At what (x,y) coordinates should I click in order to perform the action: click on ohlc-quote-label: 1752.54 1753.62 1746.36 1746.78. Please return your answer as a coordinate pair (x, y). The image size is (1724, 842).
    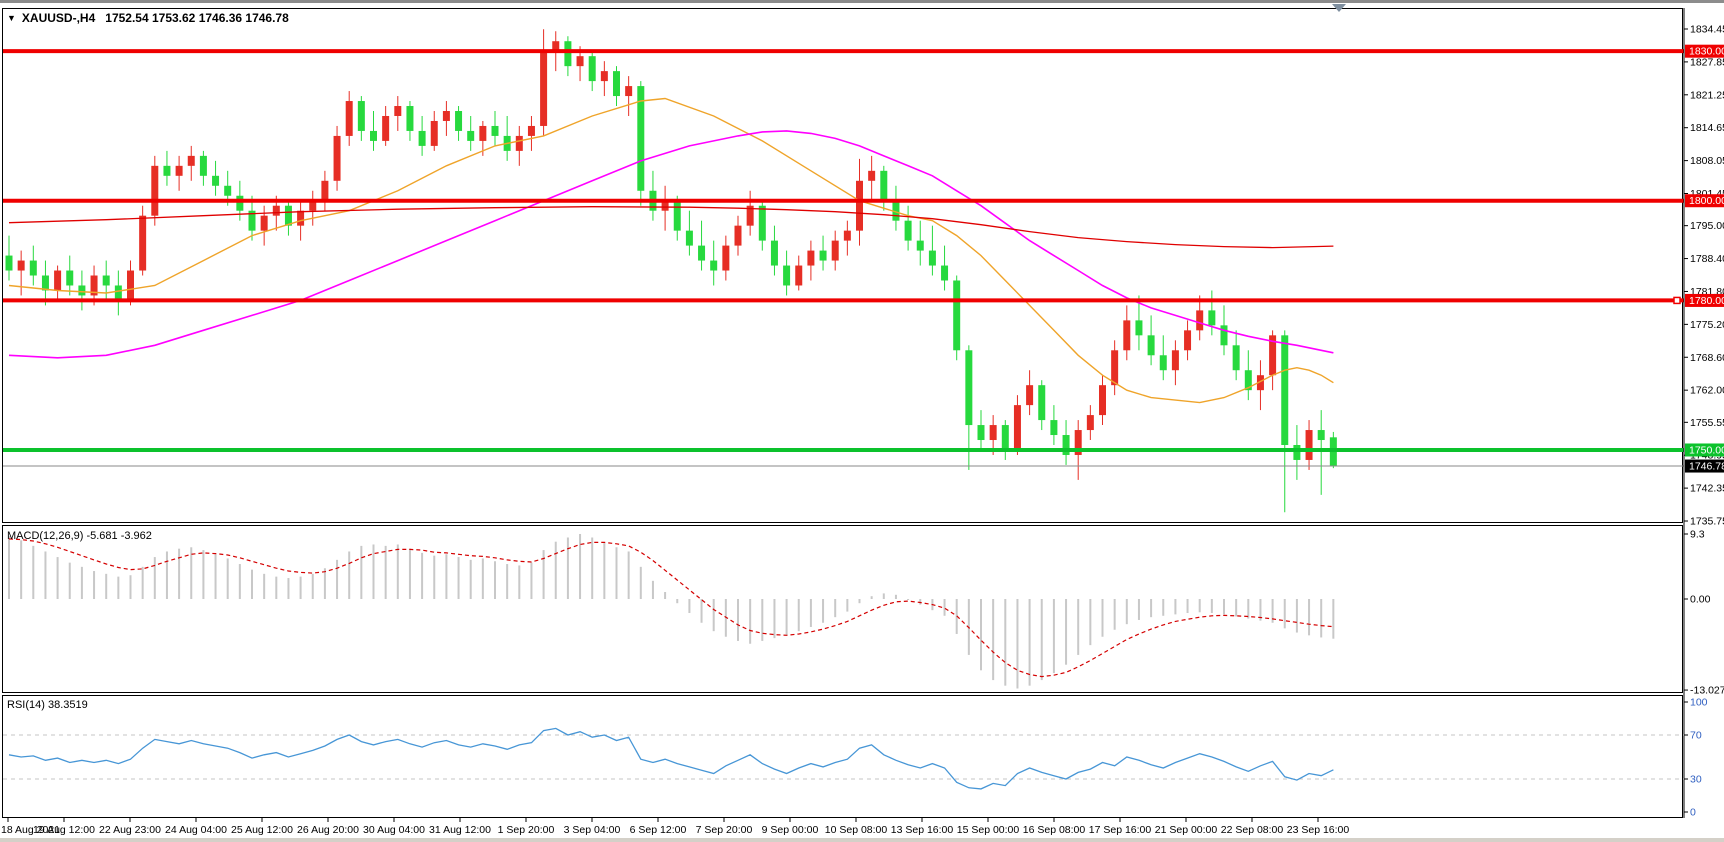
    Looking at the image, I should click on (197, 18).